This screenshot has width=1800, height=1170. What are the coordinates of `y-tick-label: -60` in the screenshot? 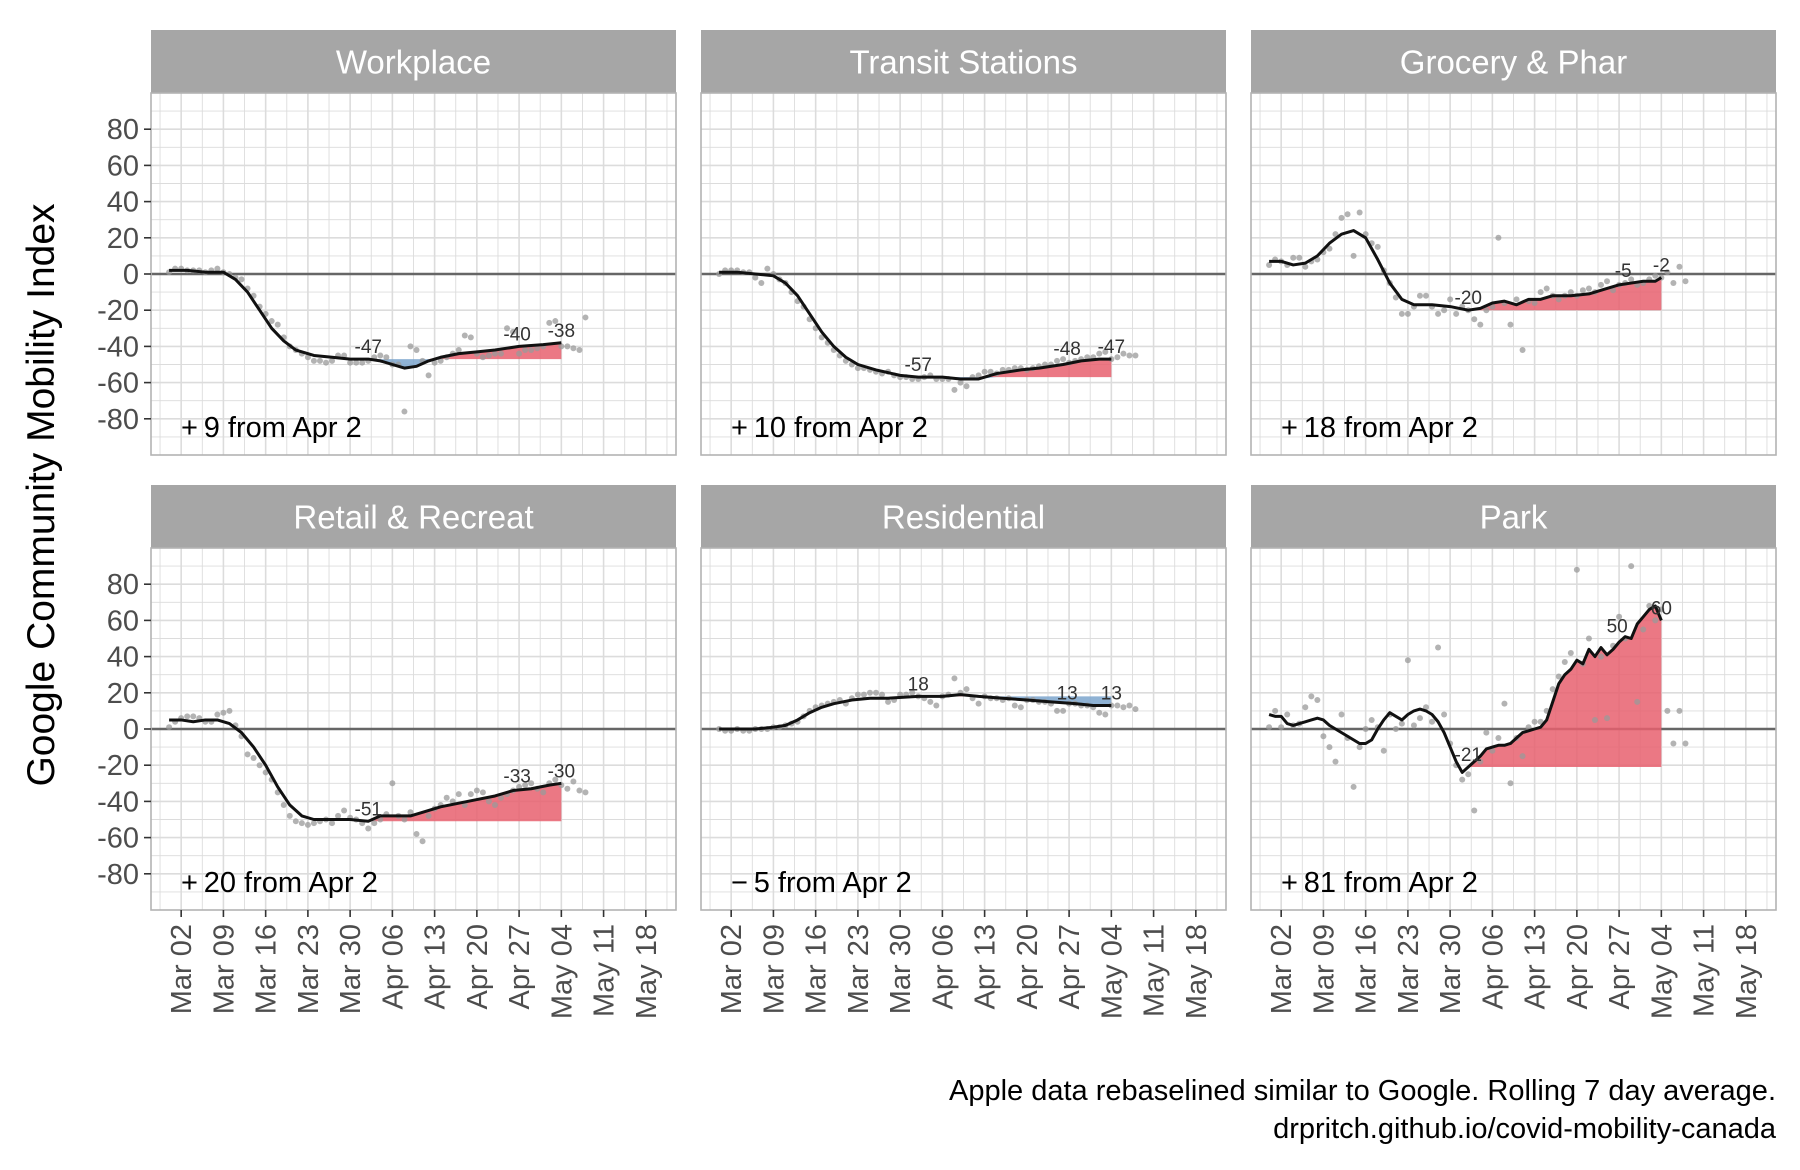 It's located at (118, 839).